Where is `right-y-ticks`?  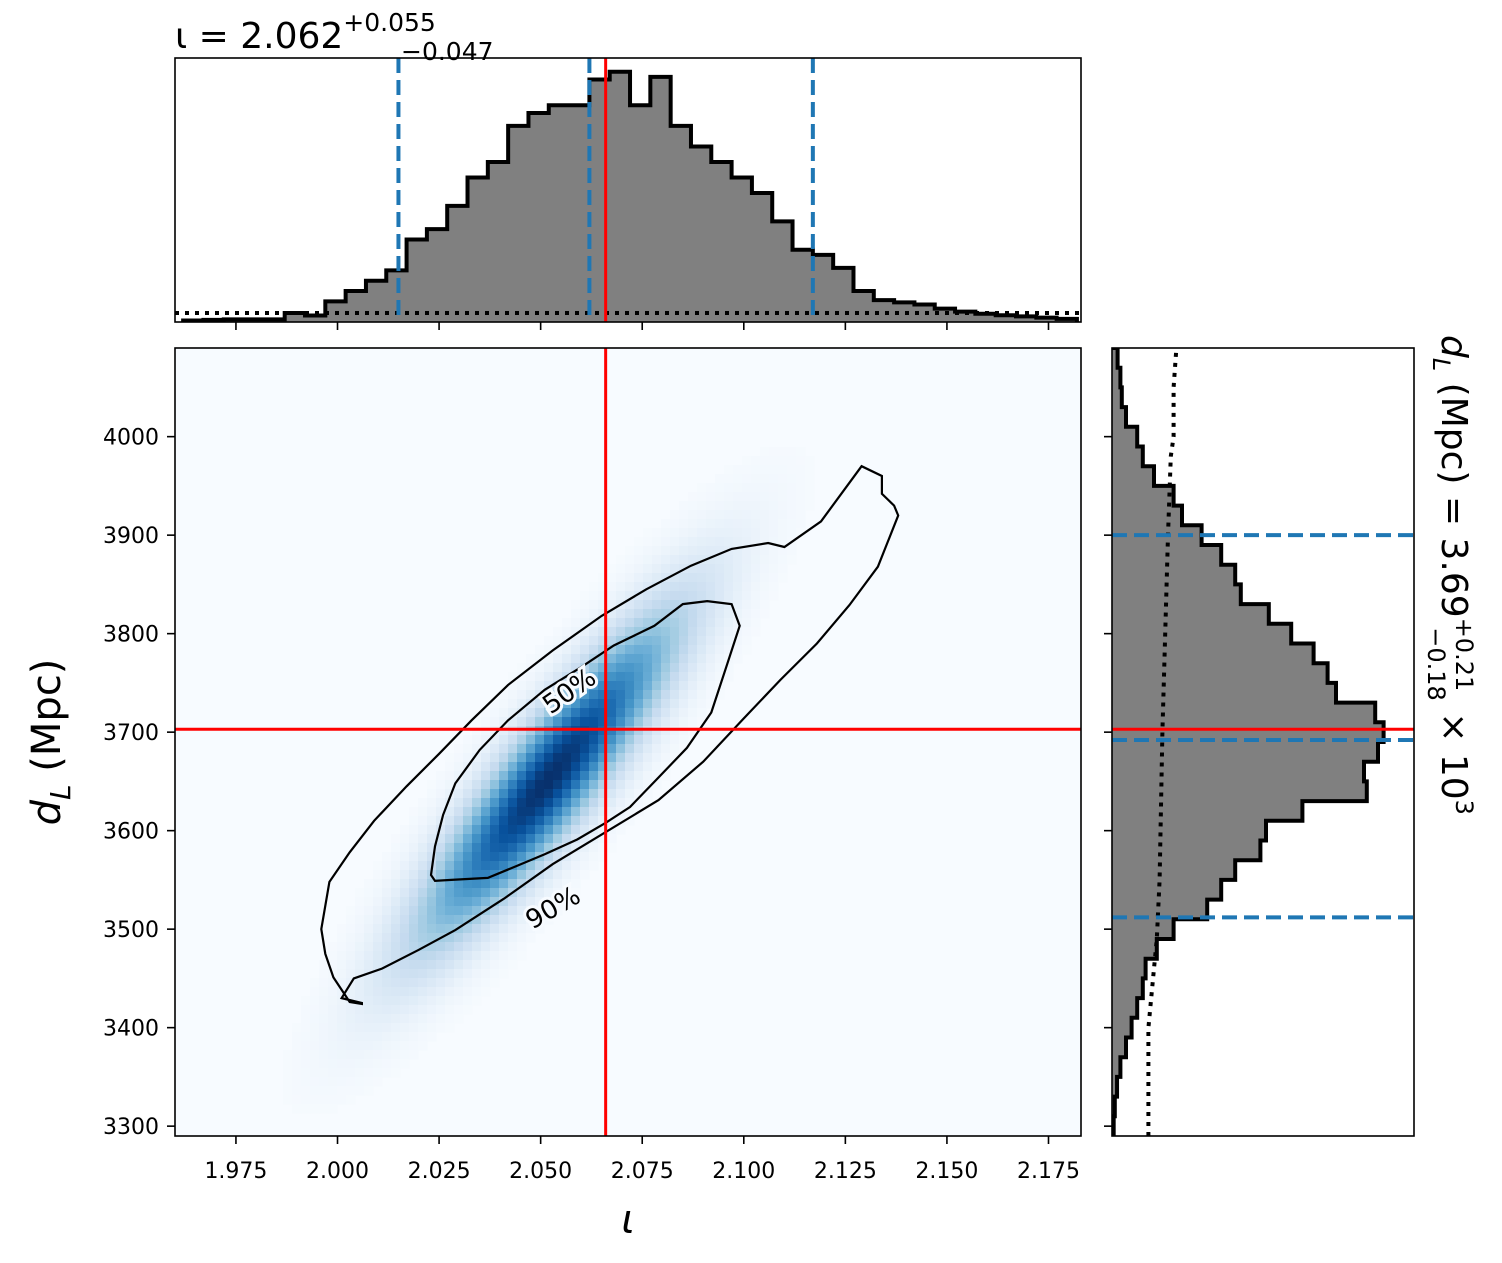 right-y-ticks is located at coordinates (1108, 781).